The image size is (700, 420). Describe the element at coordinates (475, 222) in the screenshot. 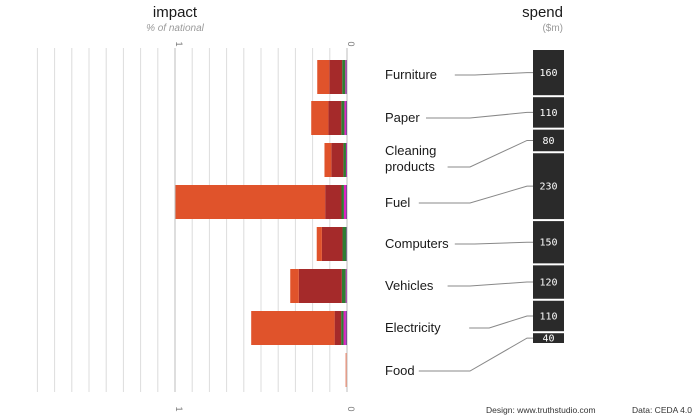

I see `leader-lines` at that location.